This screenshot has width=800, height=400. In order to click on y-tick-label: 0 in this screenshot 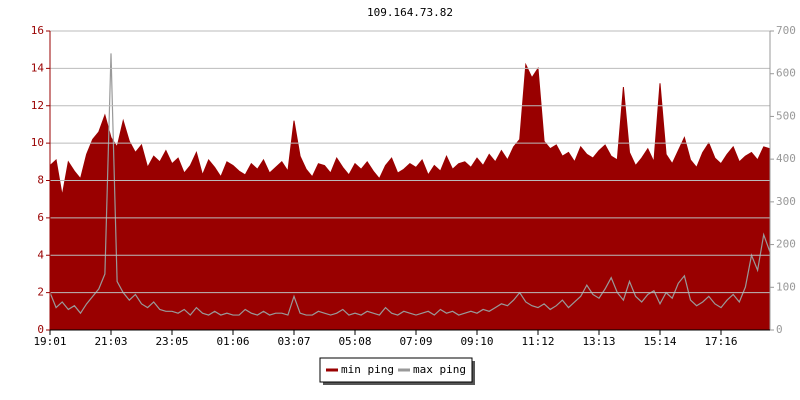, I will do `click(40, 329)`.